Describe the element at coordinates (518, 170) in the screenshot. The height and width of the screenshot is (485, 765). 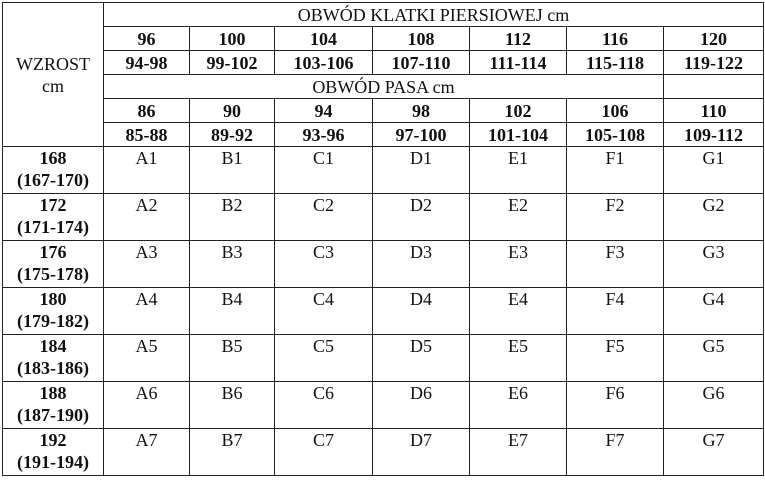
I see `size-code-cell: E1` at that location.